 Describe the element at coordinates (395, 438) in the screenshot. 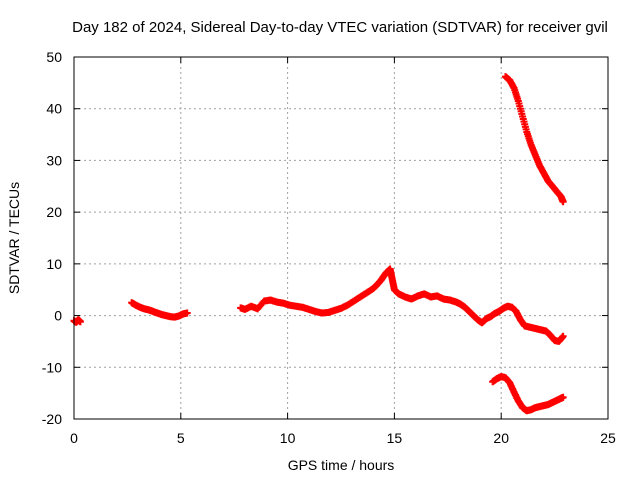

I see `x-tick-label: 15` at that location.